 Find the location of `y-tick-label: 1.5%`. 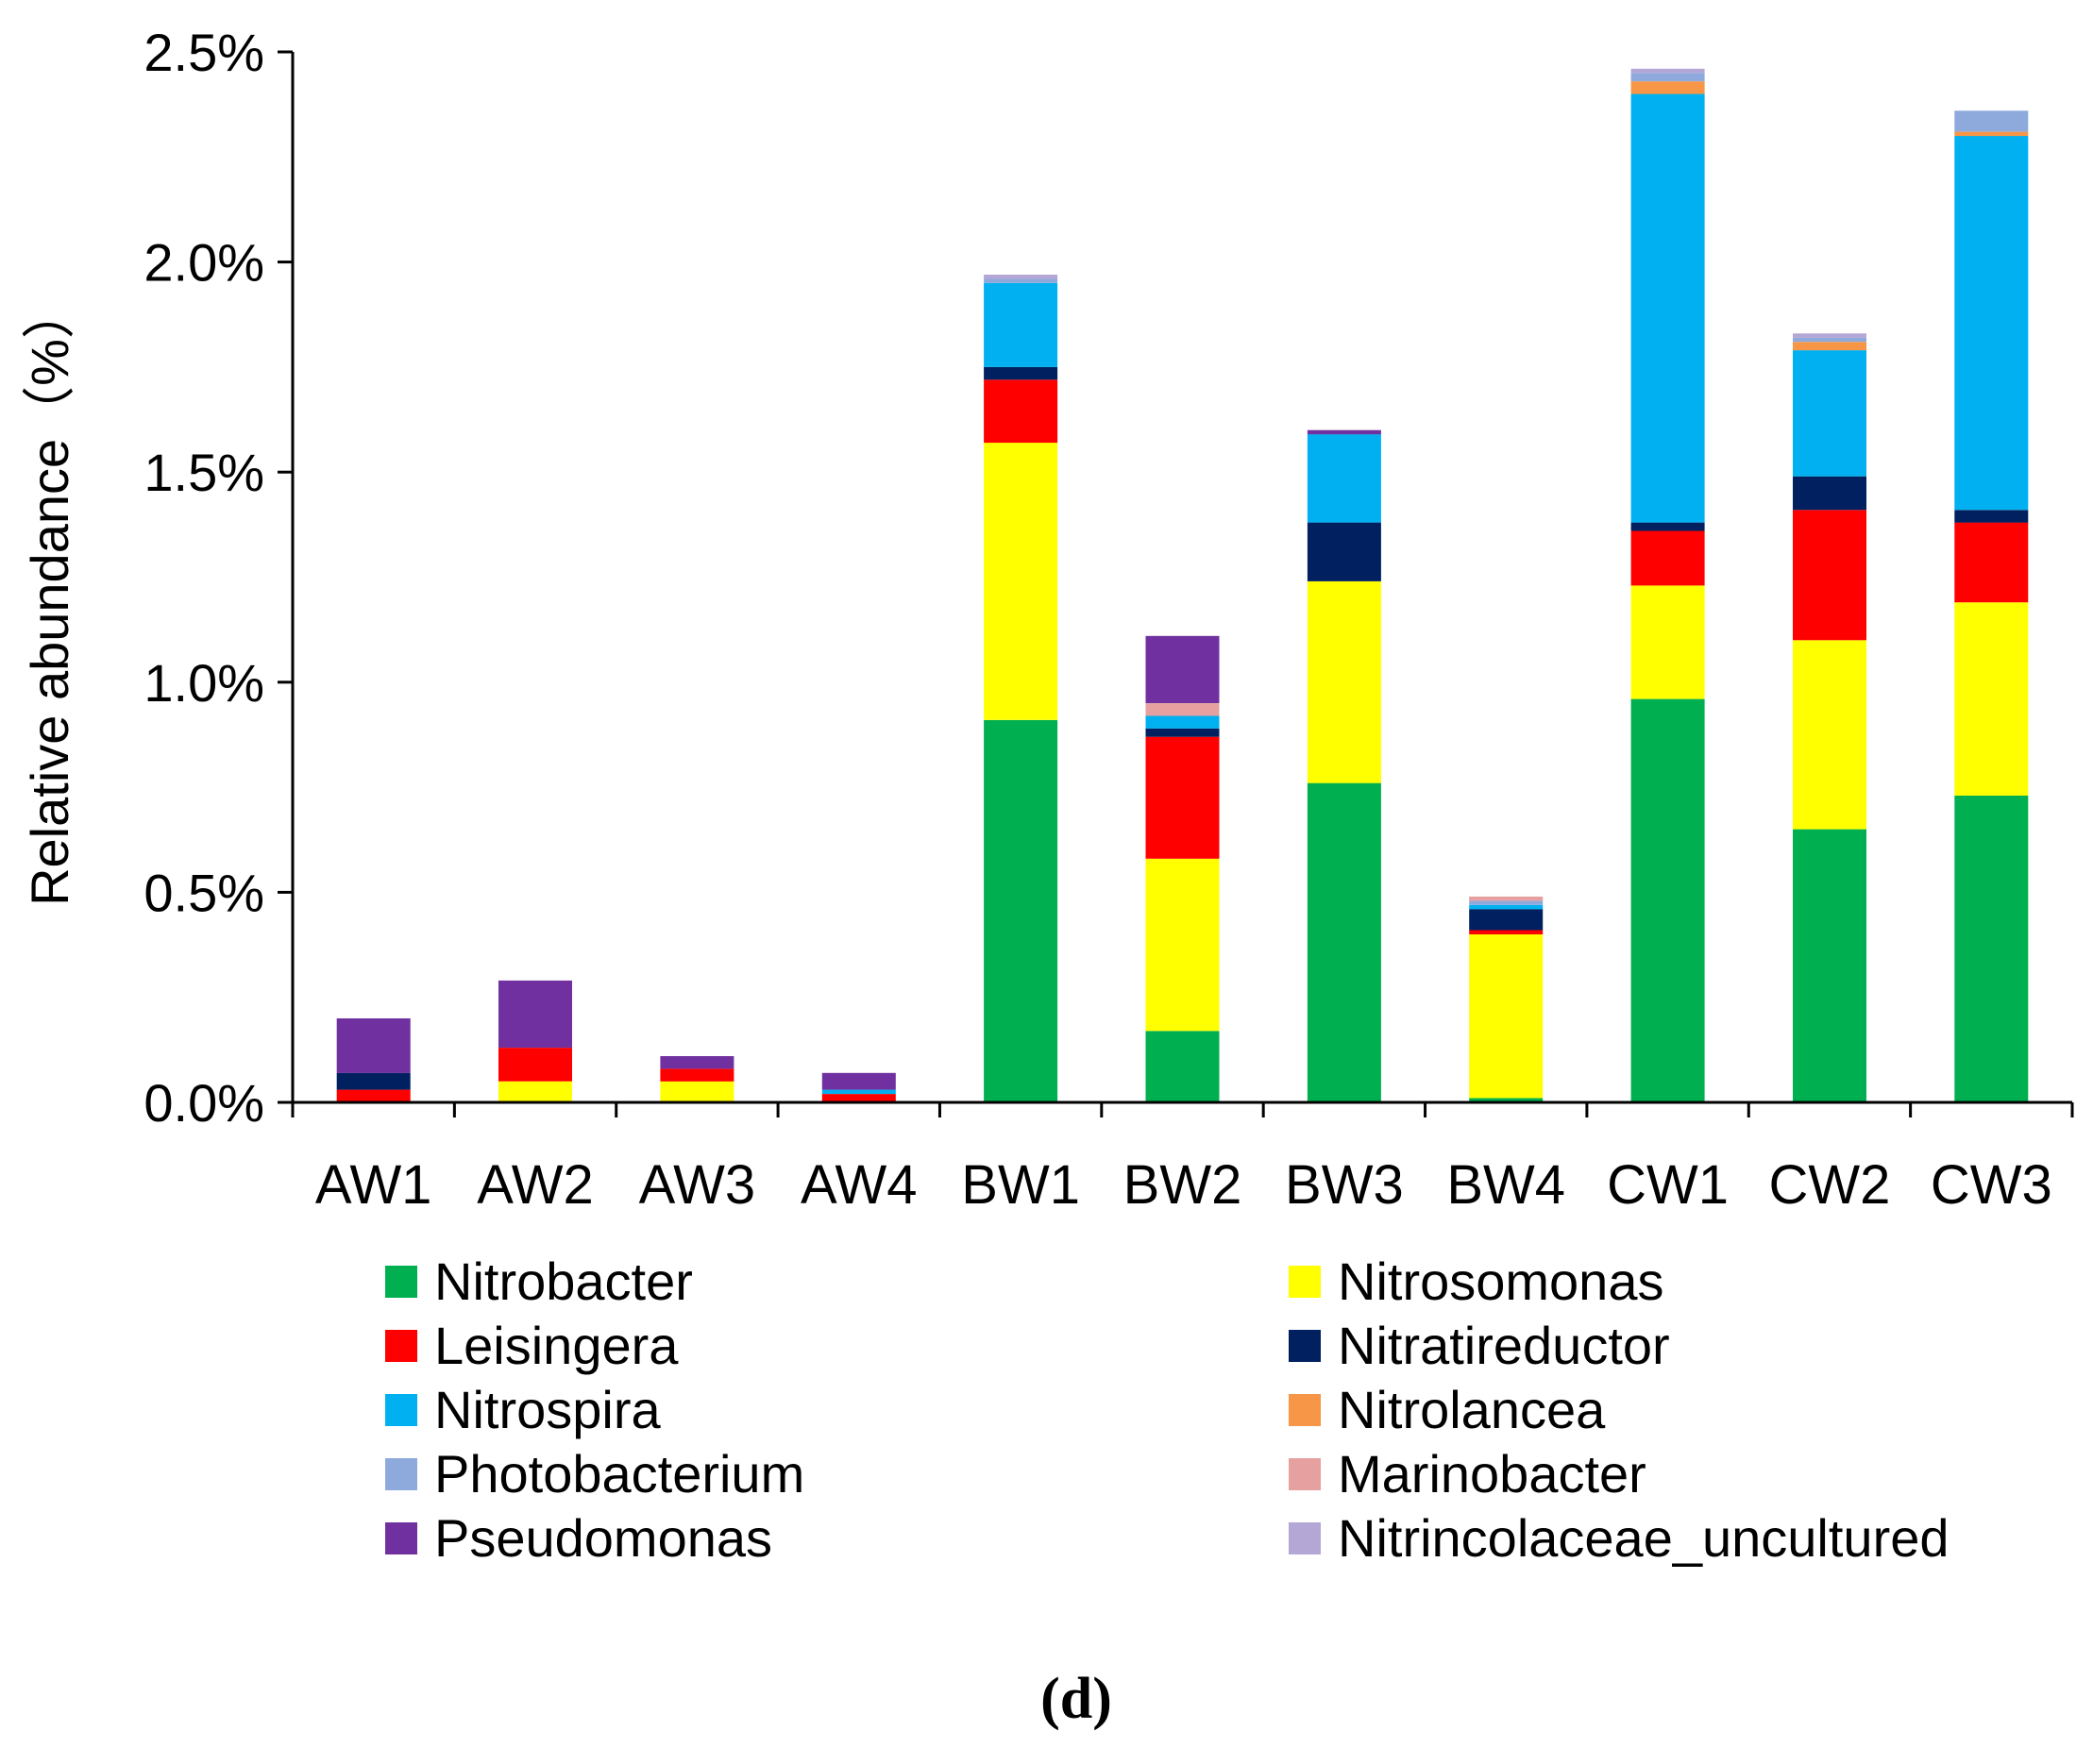

y-tick-label: 1.5% is located at coordinates (203, 472).